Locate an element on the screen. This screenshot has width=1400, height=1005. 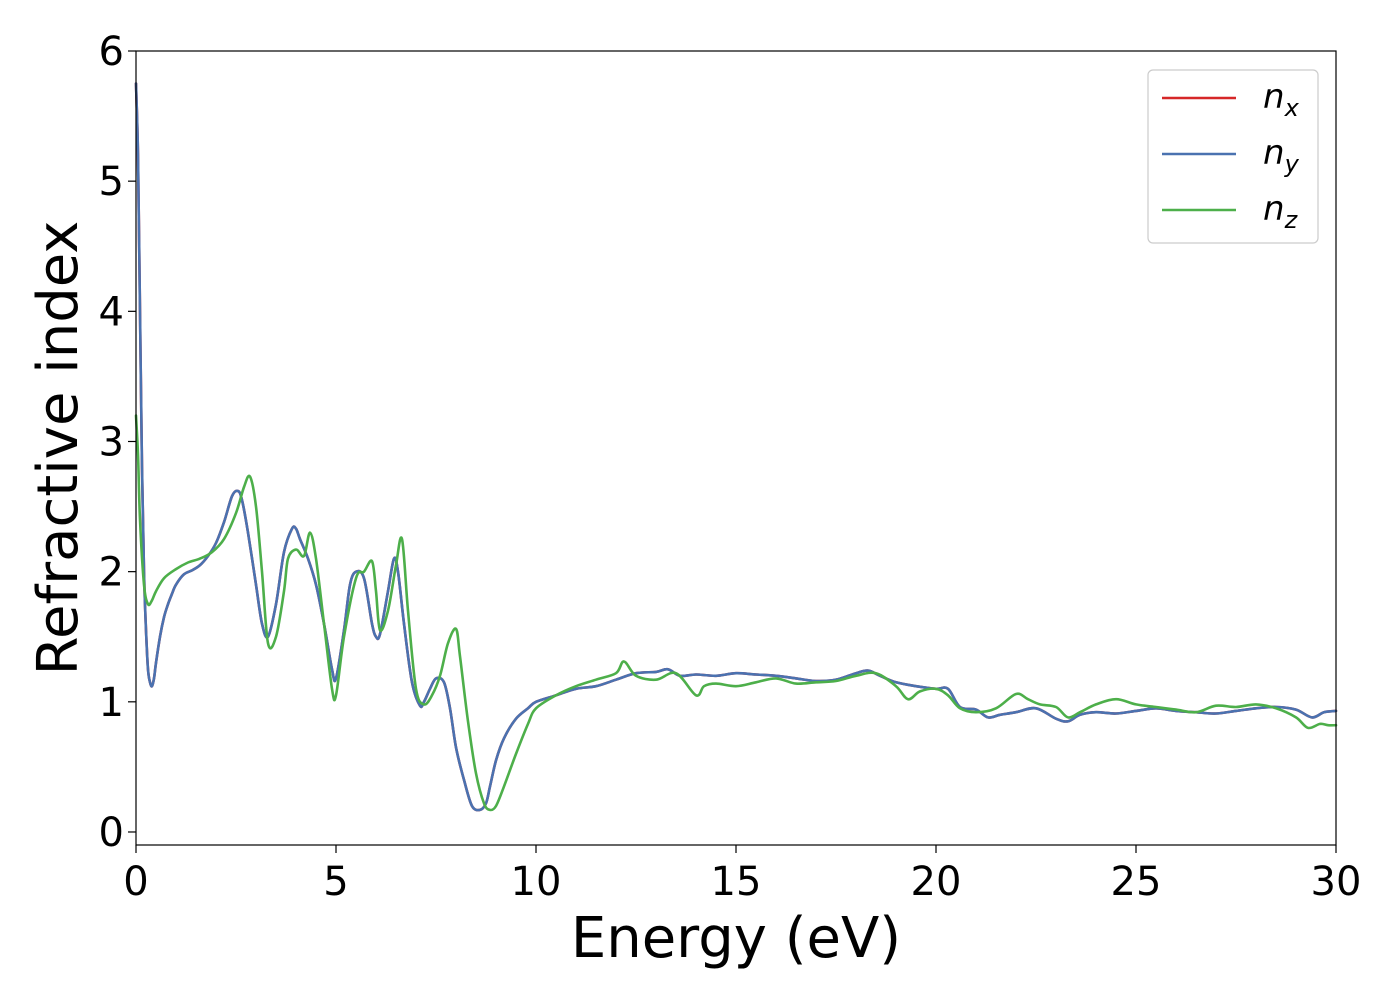
legend: nx ny nz is located at coordinates (1233, 156).